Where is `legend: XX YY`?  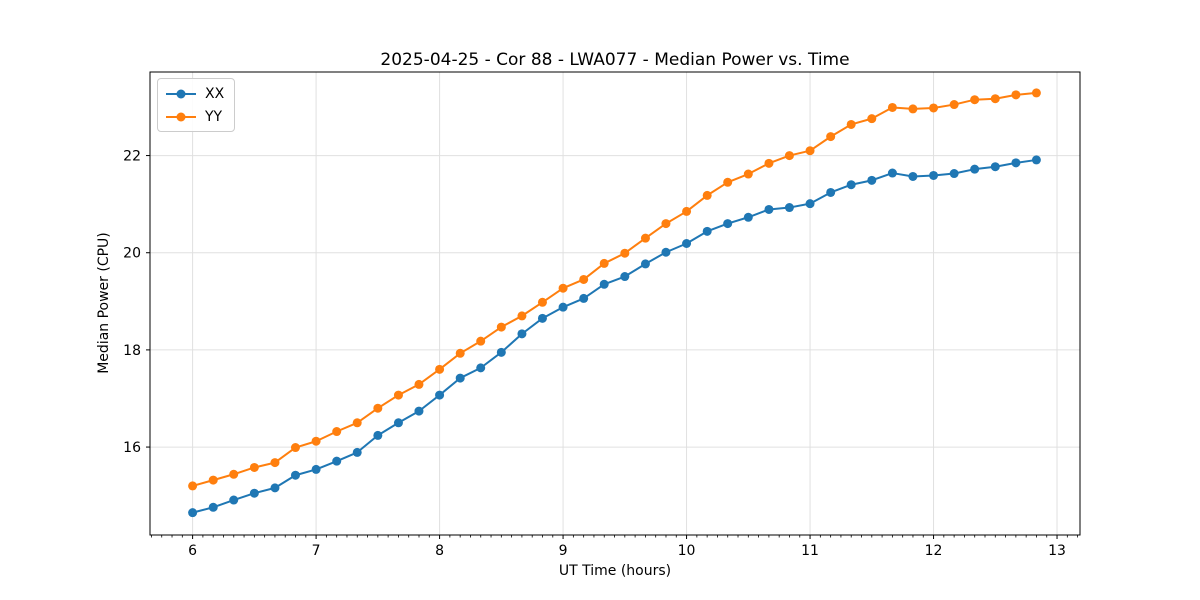 legend: XX YY is located at coordinates (196, 105).